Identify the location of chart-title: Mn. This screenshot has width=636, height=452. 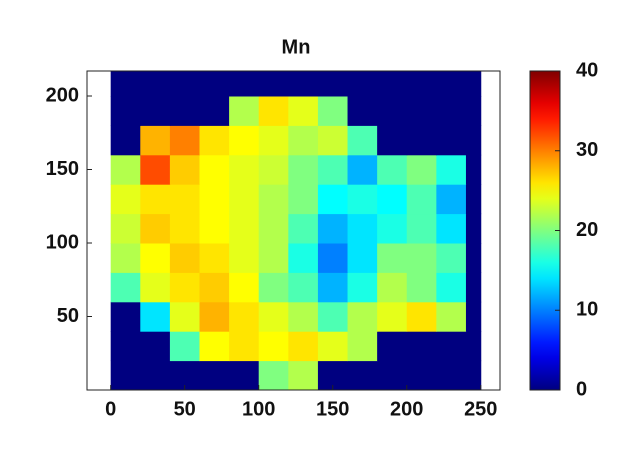
(296, 47).